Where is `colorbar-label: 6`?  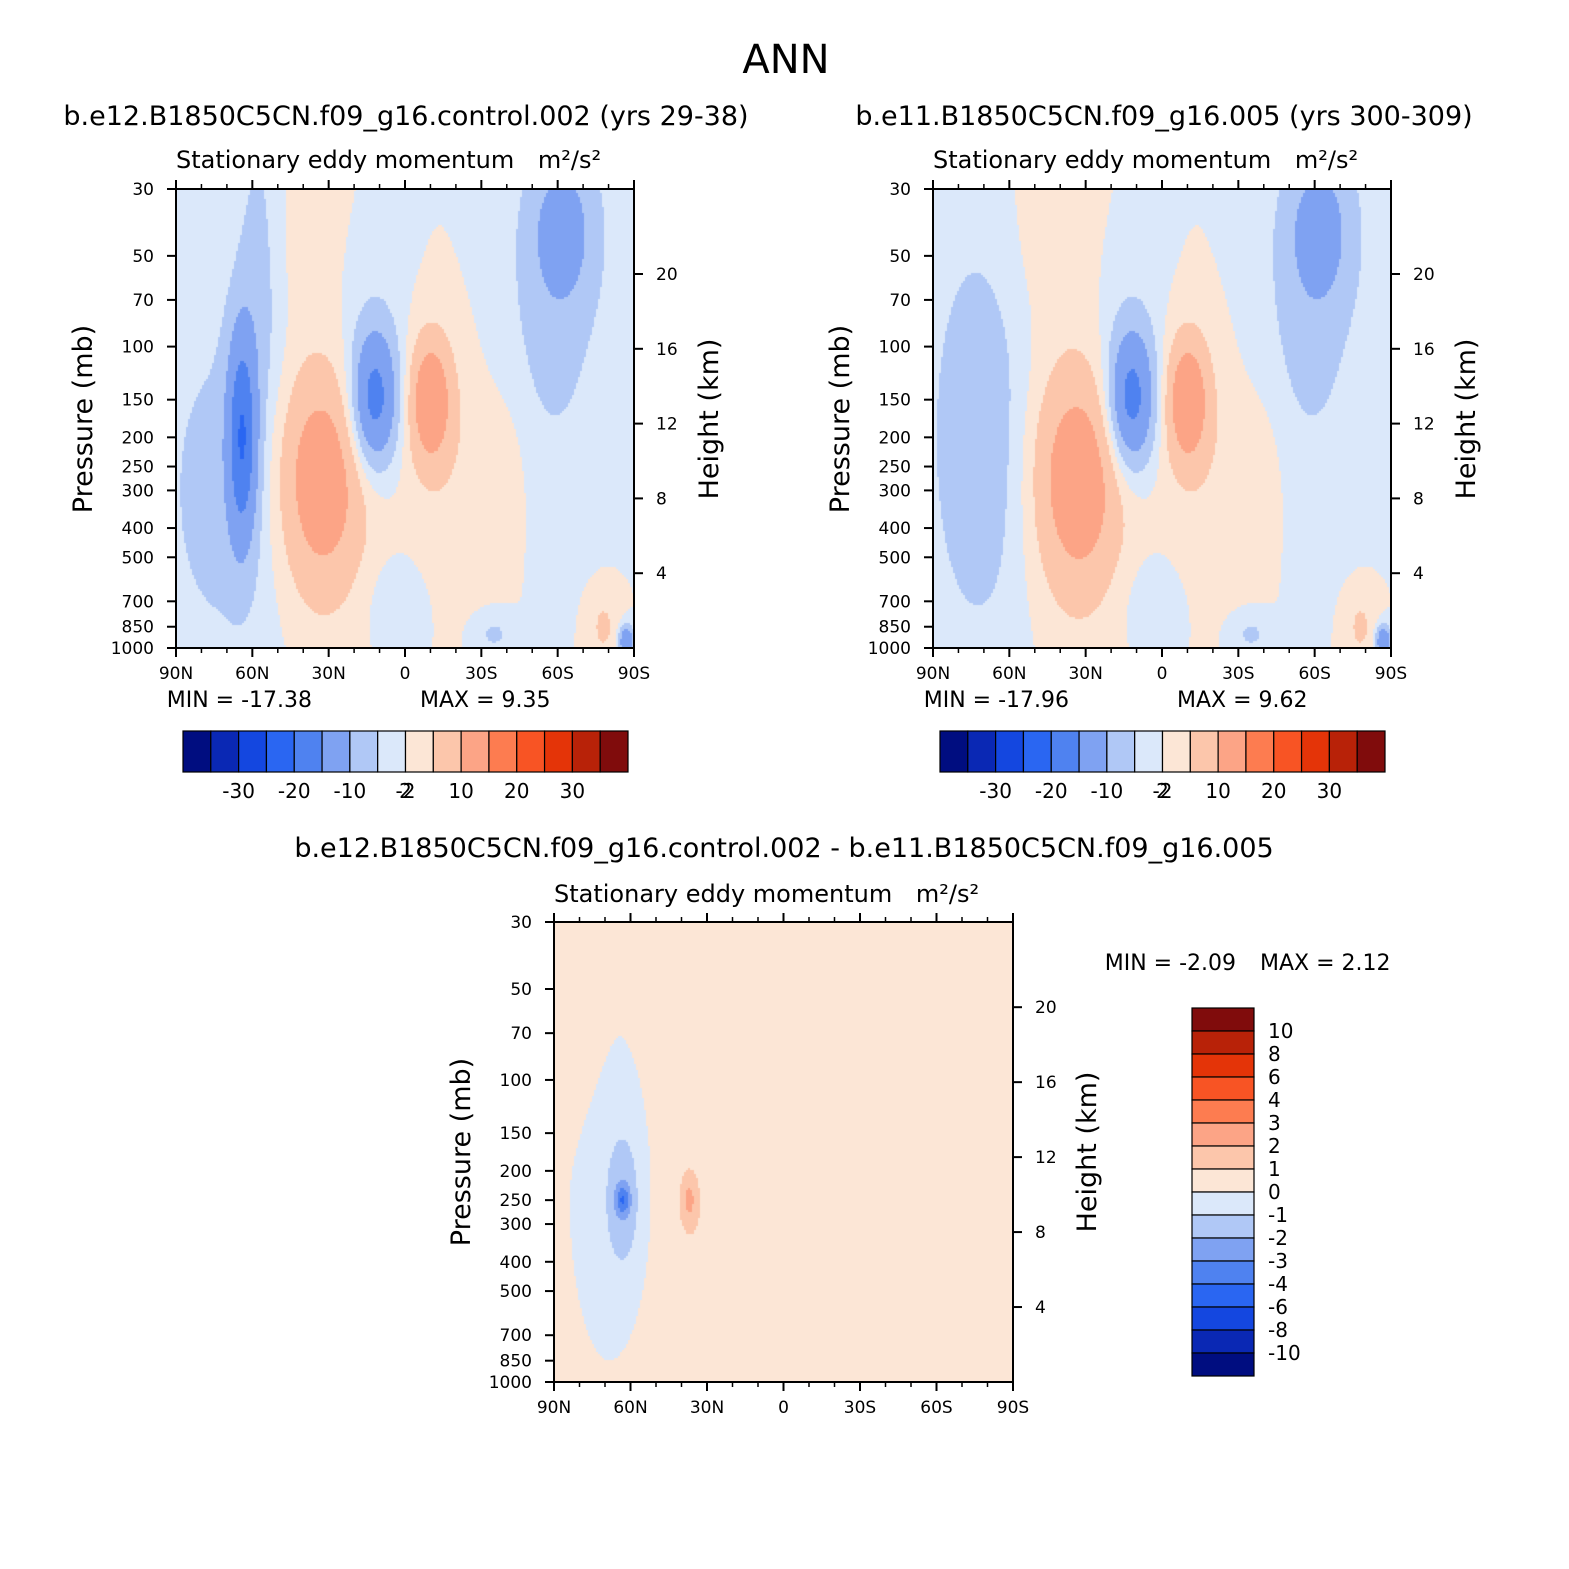
colorbar-label: 6 is located at coordinates (1274, 1077).